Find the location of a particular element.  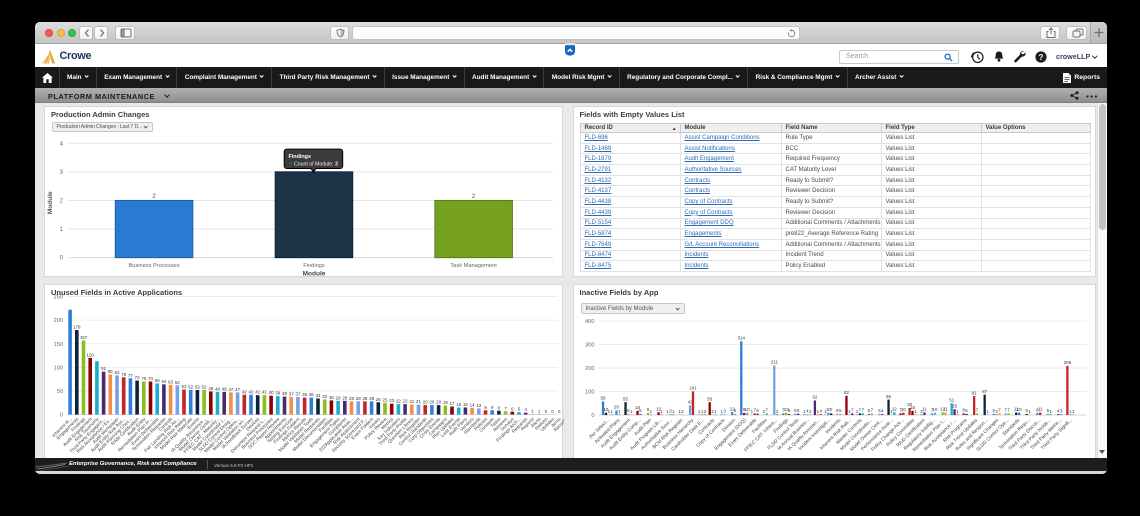

svg-text: 63 is located at coordinates (170, 381).